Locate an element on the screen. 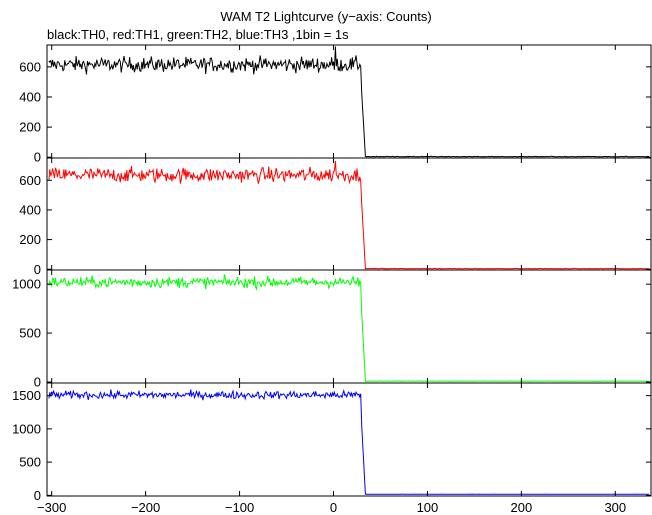 The image size is (652, 515). x-tick-label: 0 is located at coordinates (333, 507).